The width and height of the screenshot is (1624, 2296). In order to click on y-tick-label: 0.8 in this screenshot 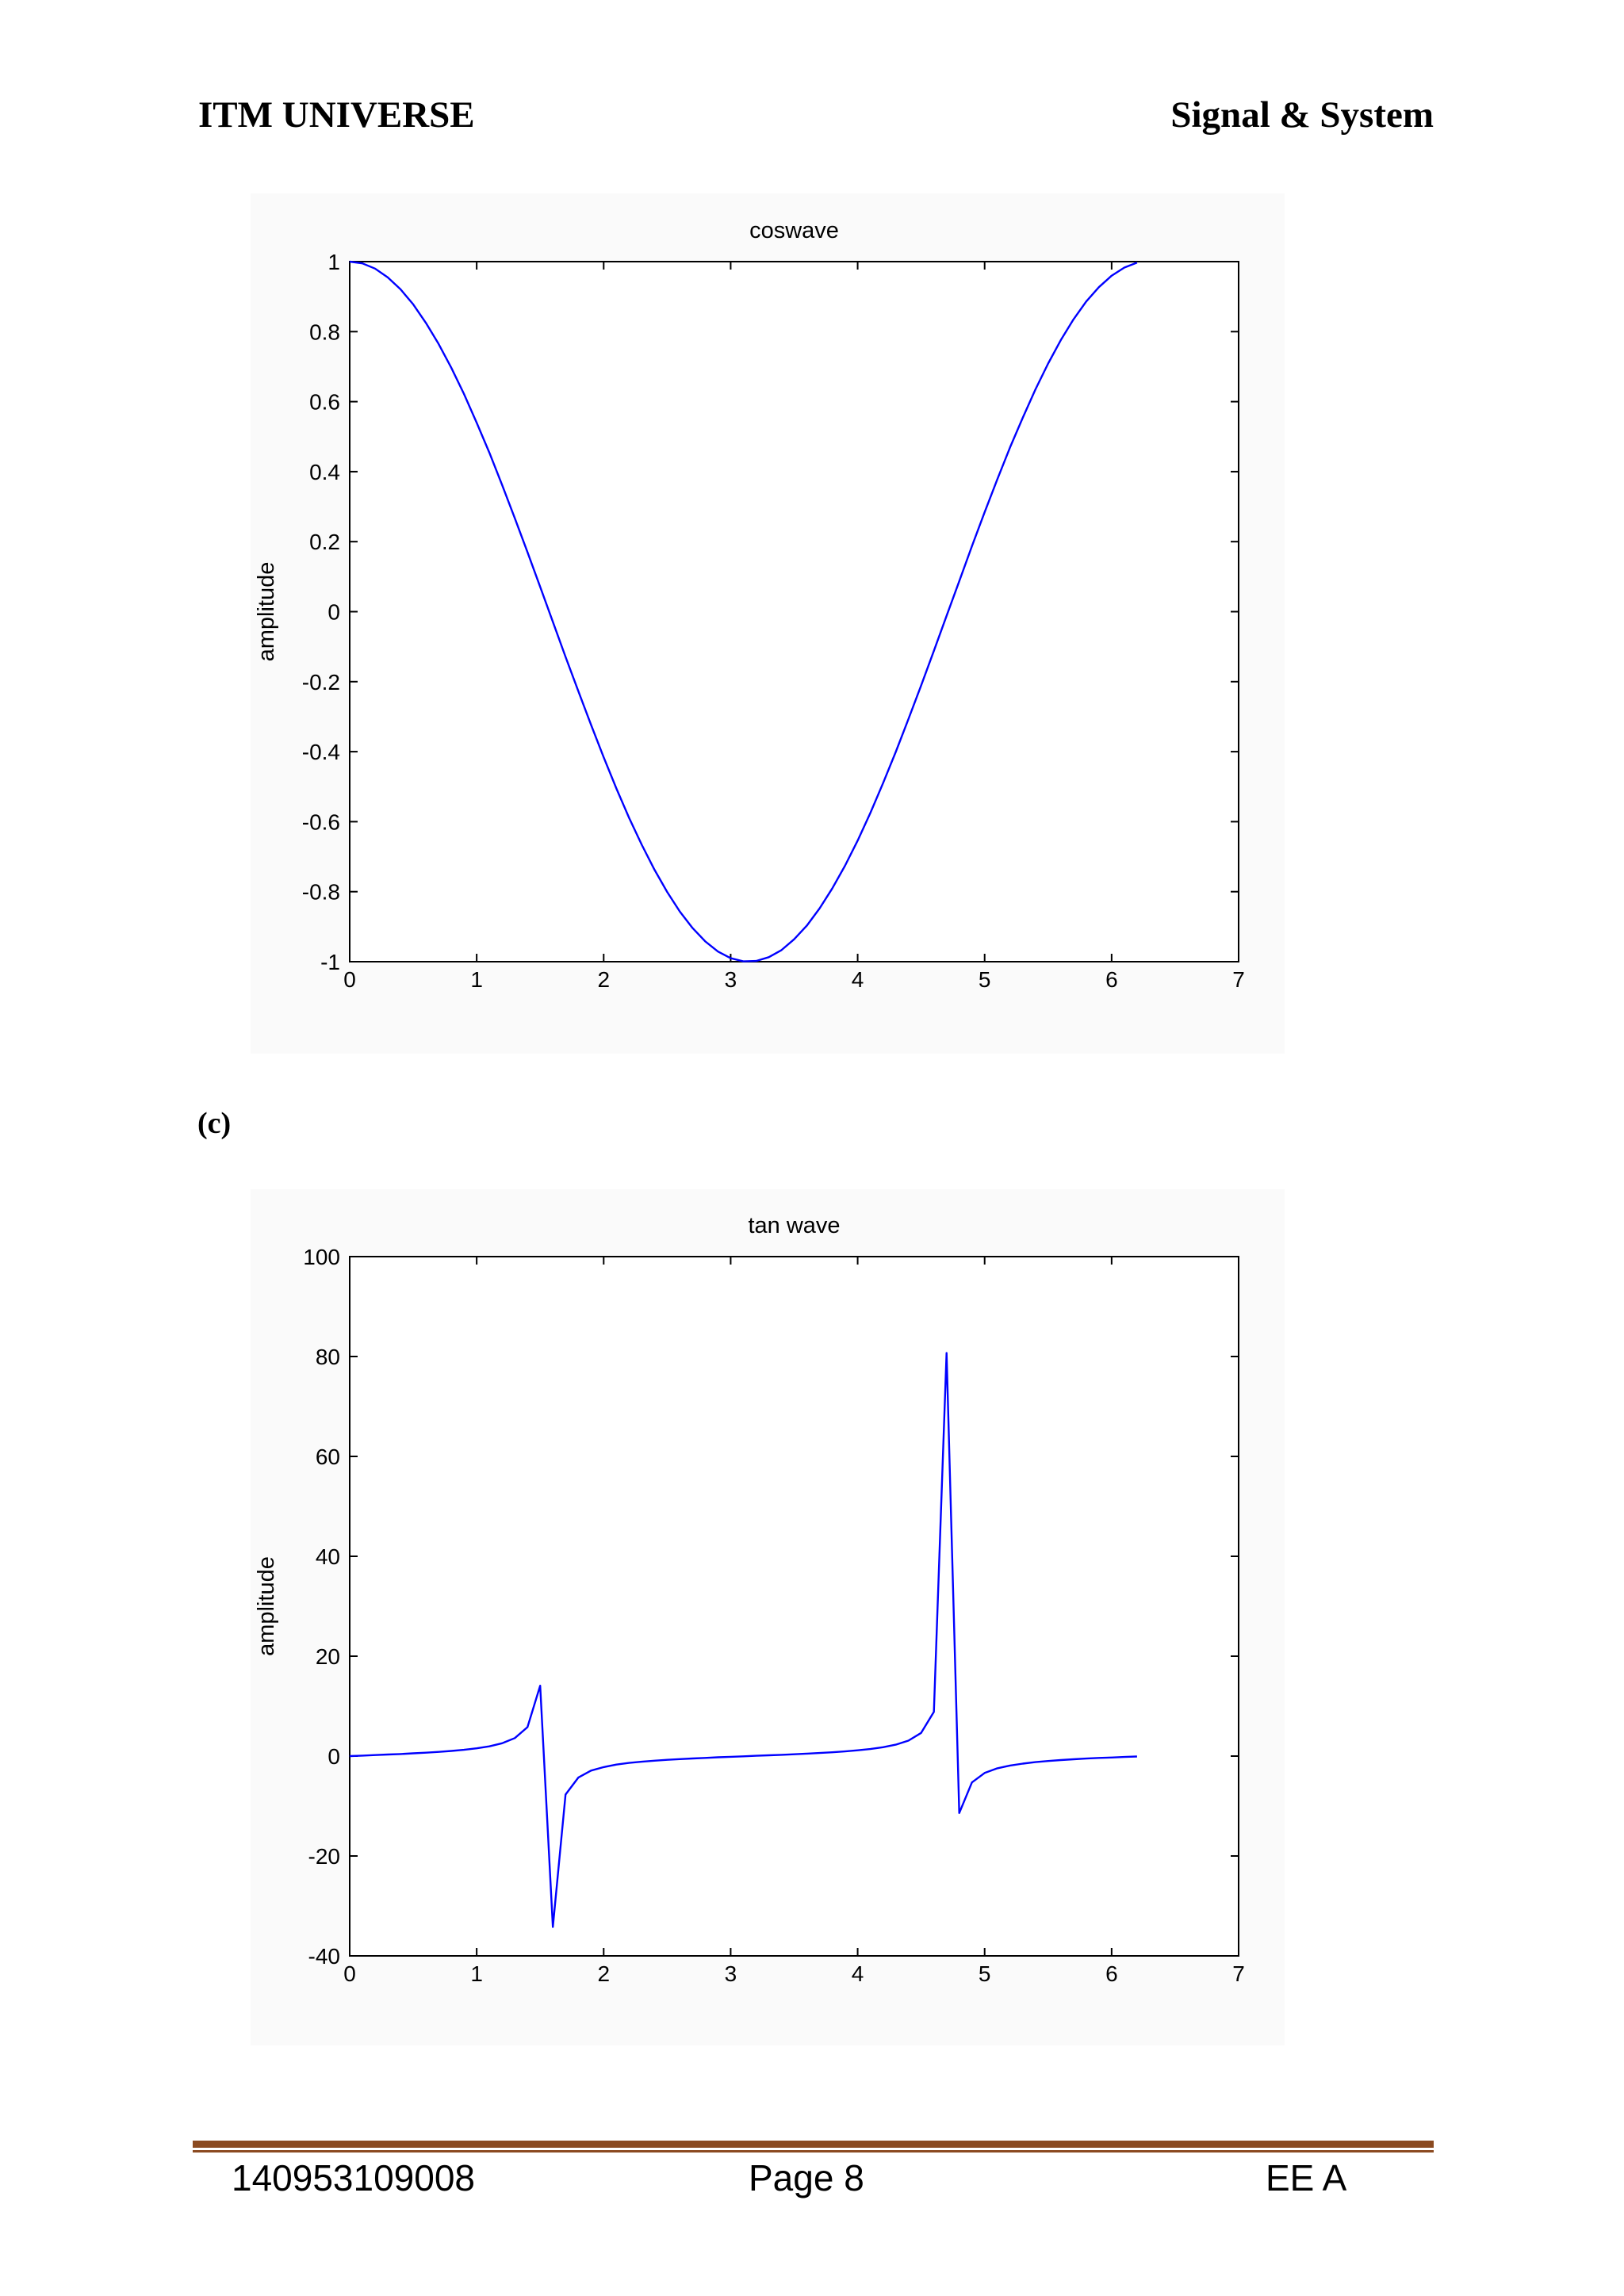, I will do `click(324, 332)`.